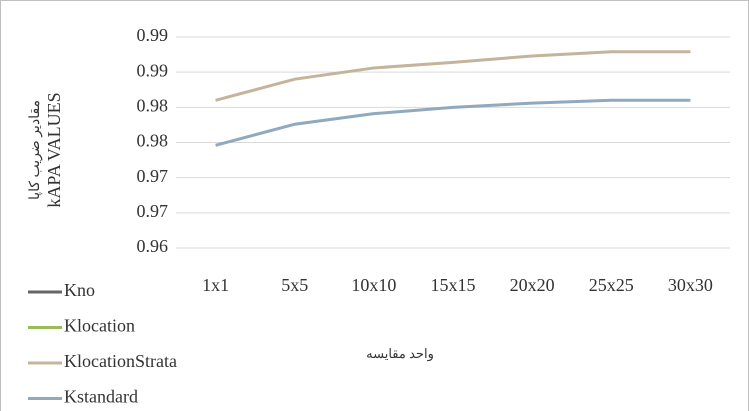  What do you see at coordinates (101, 397) in the screenshot?
I see `legend-label: Kstandard` at bounding box center [101, 397].